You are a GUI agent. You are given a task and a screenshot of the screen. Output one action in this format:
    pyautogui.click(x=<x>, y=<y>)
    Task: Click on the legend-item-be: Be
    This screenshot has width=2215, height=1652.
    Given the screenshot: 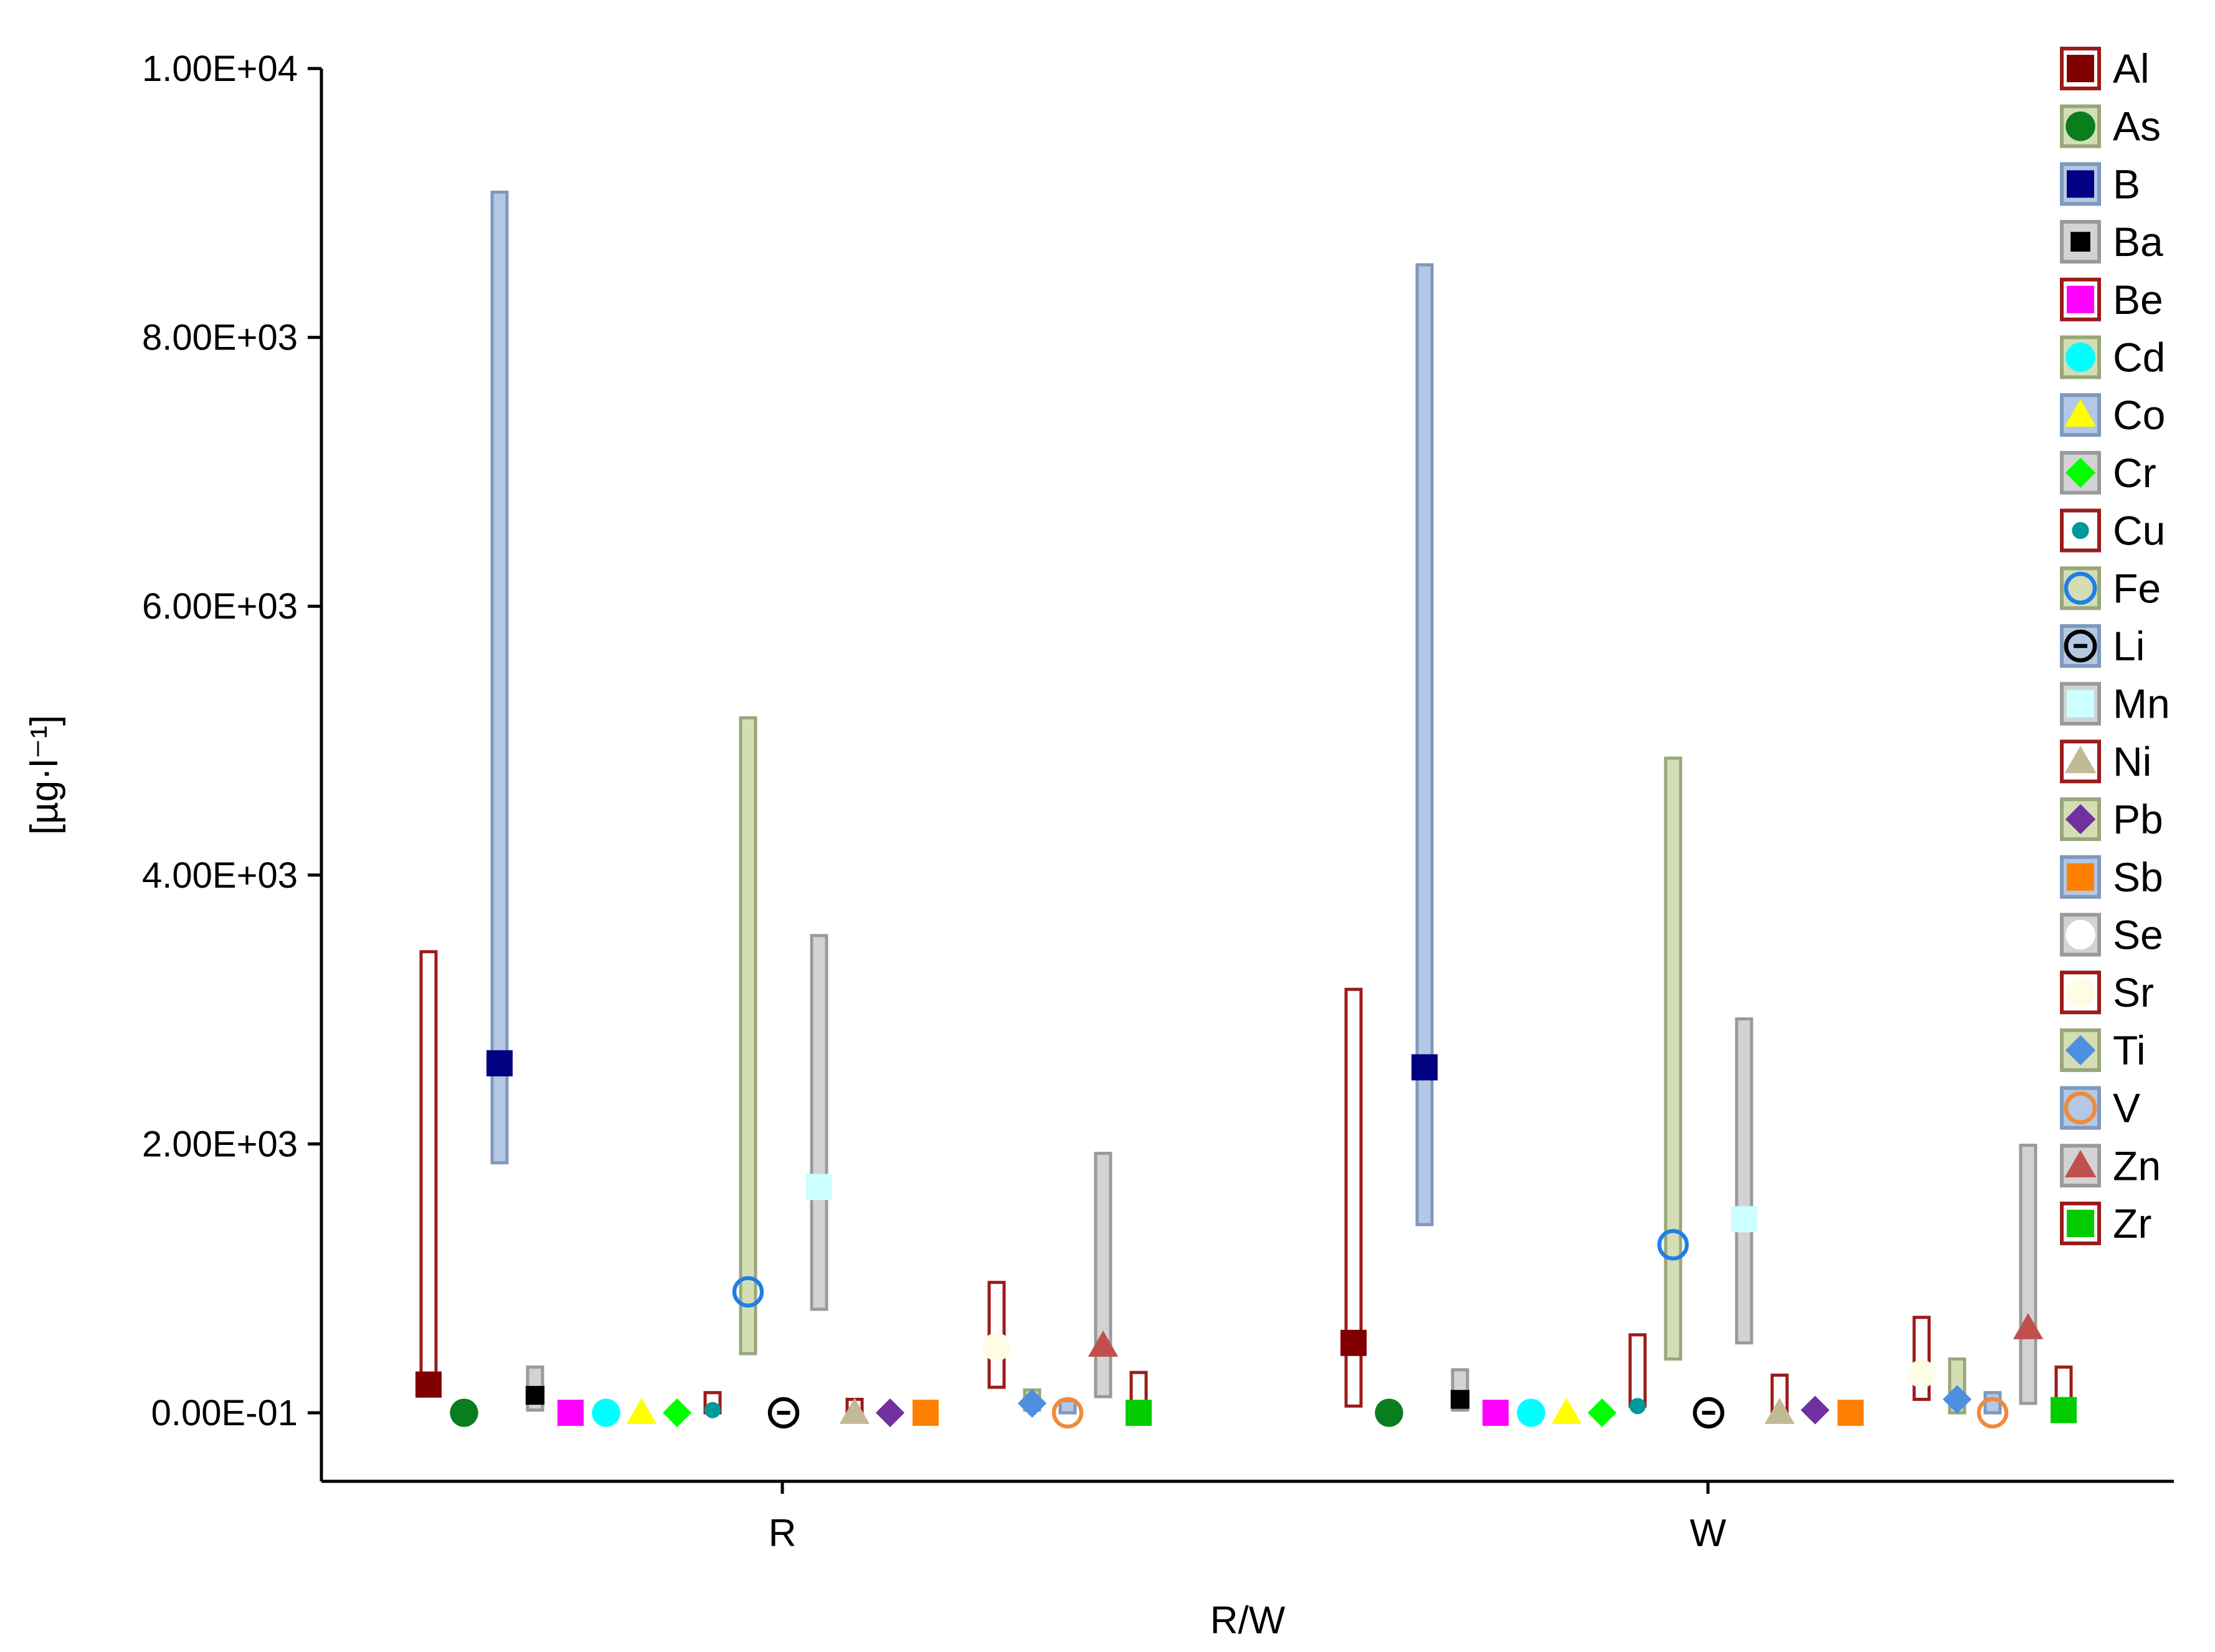 What is the action you would take?
    pyautogui.click(x=2111, y=300)
    